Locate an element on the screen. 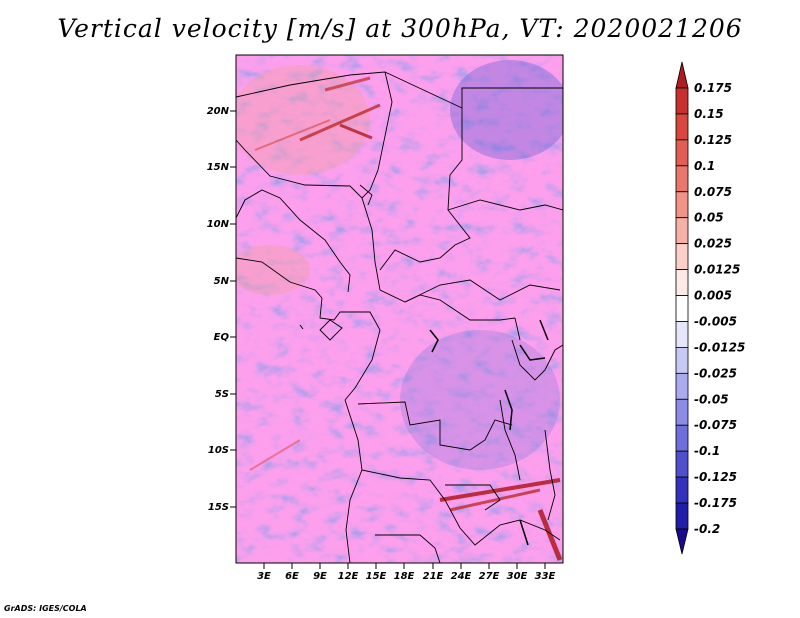  lon-tick: 33E is located at coordinates (545, 572).